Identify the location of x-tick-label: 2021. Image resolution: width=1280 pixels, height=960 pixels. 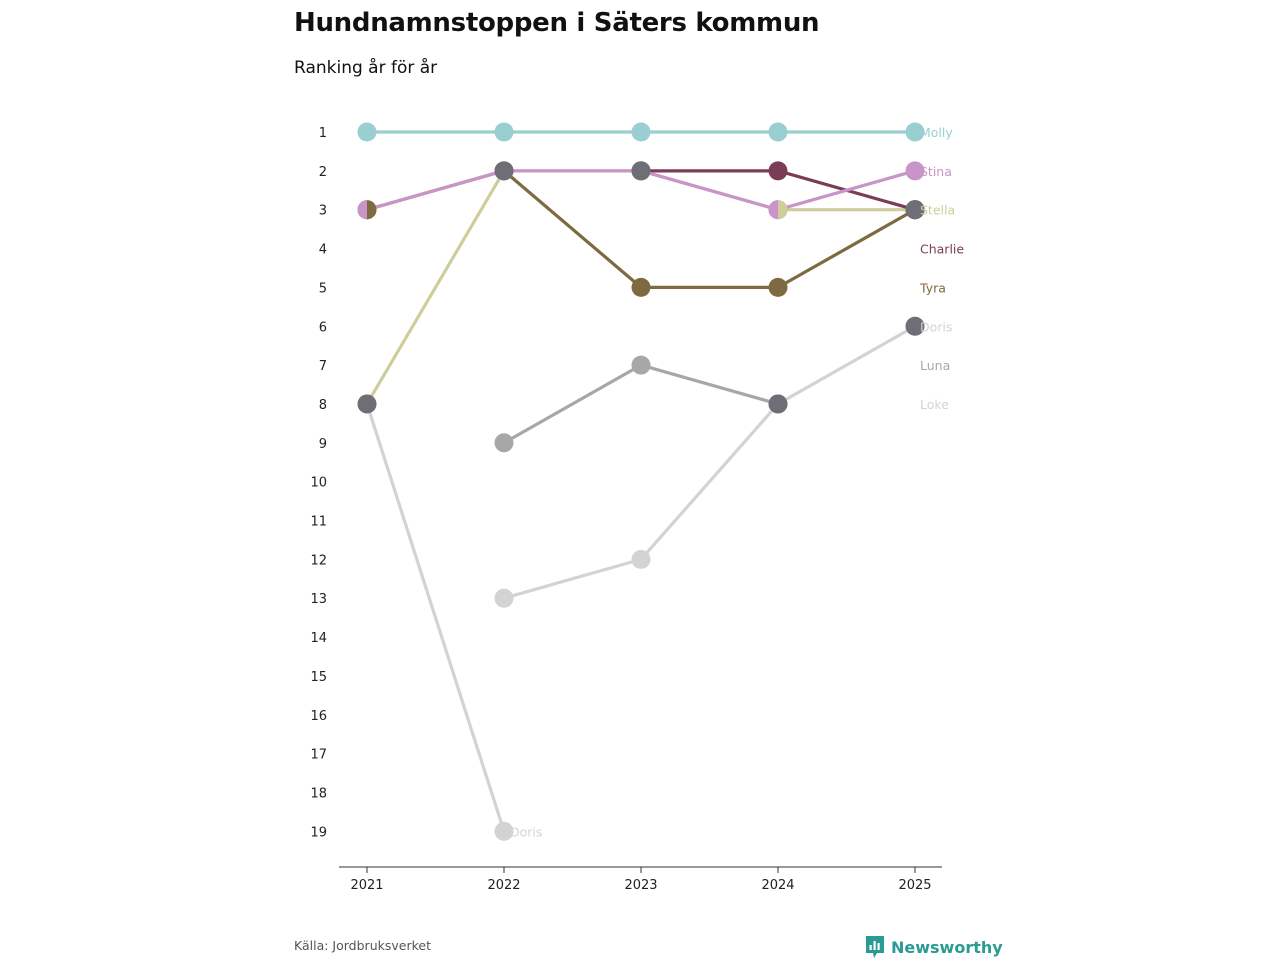
(366, 885).